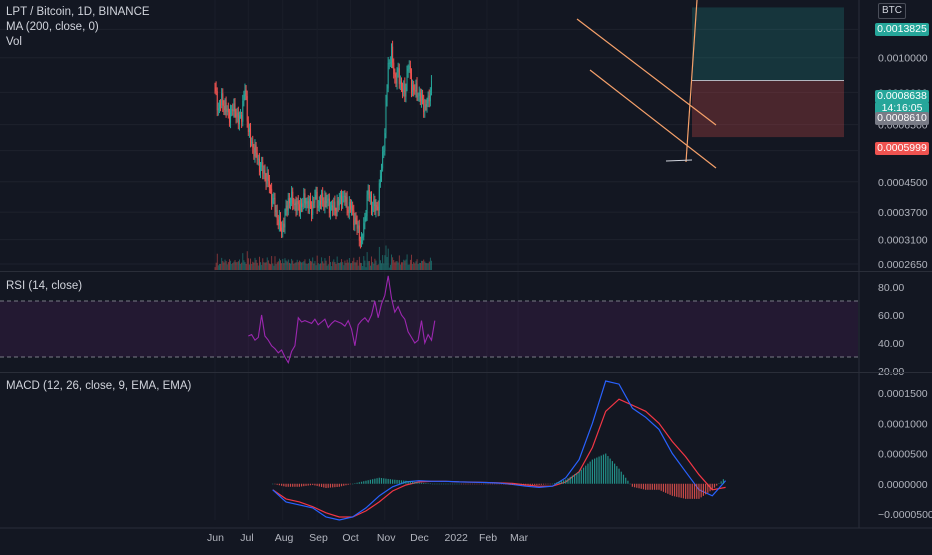 The image size is (932, 555). Describe the element at coordinates (902, 29) in the screenshot. I see `target-price-tag: 0.0013825` at that location.